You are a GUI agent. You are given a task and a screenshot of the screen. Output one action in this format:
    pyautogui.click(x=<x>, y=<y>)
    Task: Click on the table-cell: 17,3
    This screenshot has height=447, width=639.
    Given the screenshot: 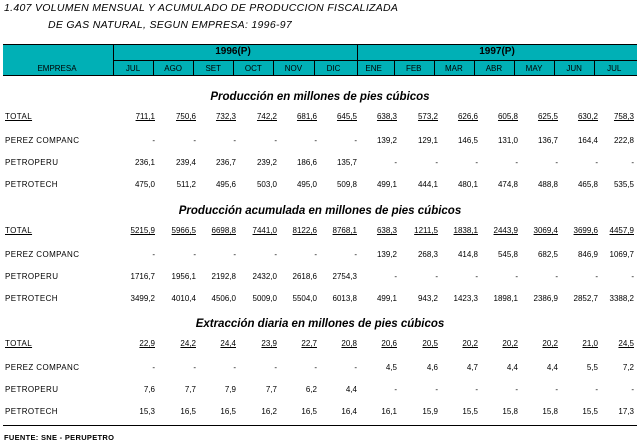 What is the action you would take?
    pyautogui.click(x=626, y=411)
    